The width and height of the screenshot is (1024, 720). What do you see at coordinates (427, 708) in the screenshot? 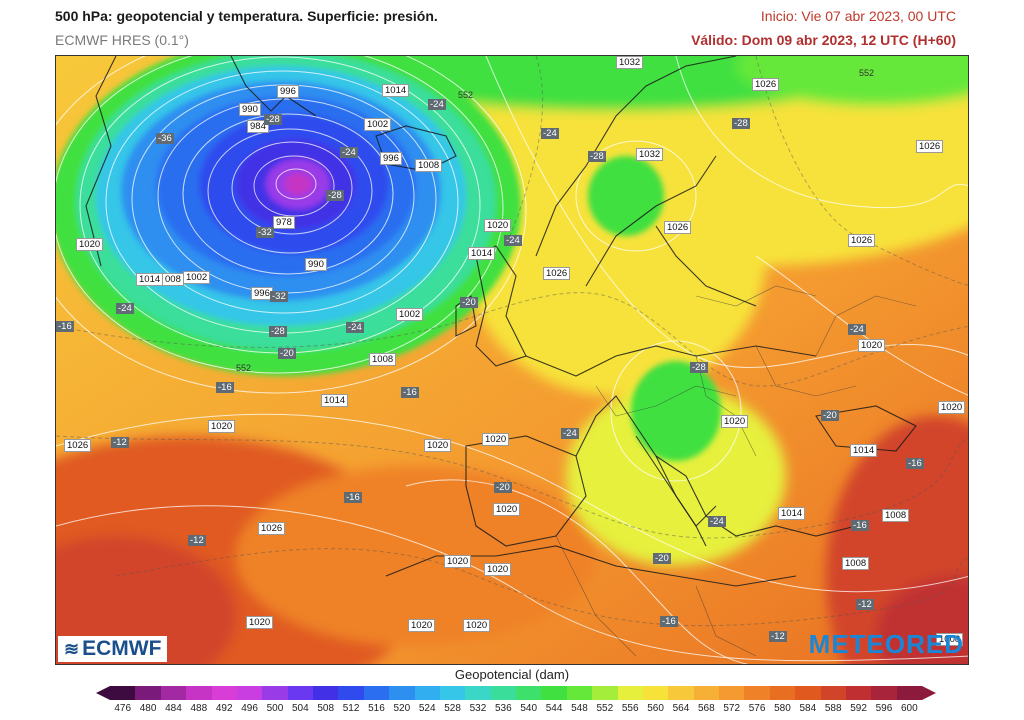
I see `legend-tick-label: 524` at bounding box center [427, 708].